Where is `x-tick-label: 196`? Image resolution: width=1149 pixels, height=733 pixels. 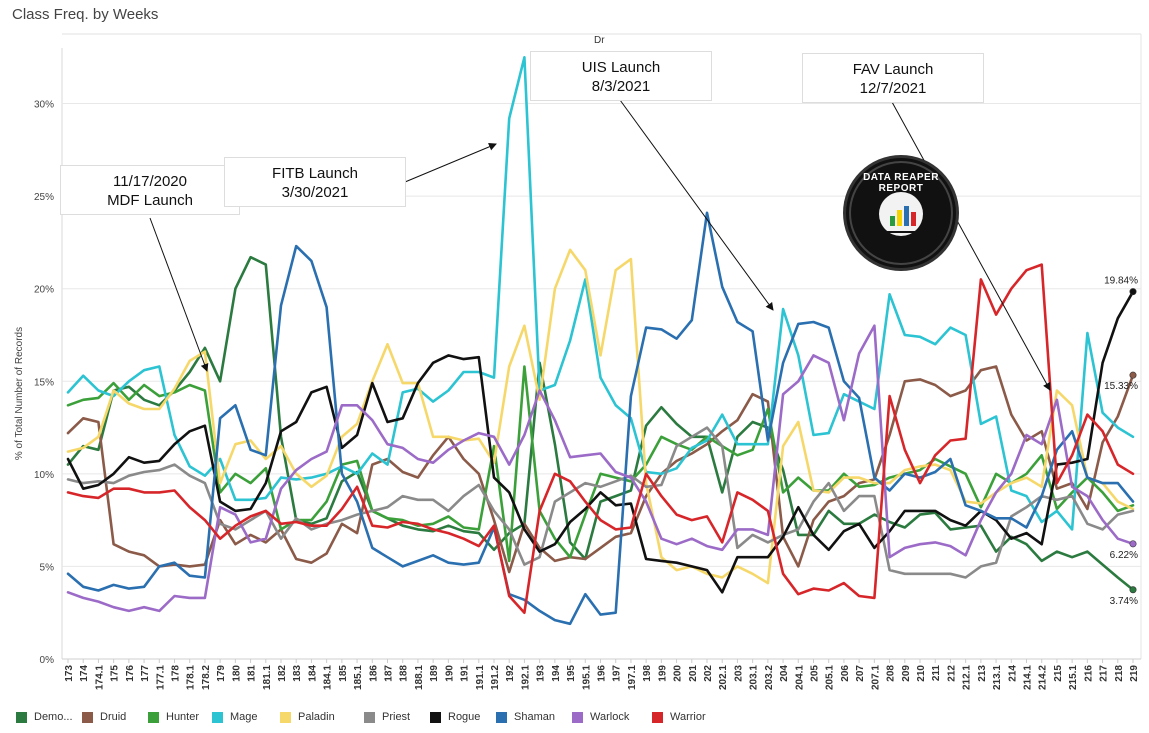
x-tick-label: 196 is located at coordinates (602, 673).